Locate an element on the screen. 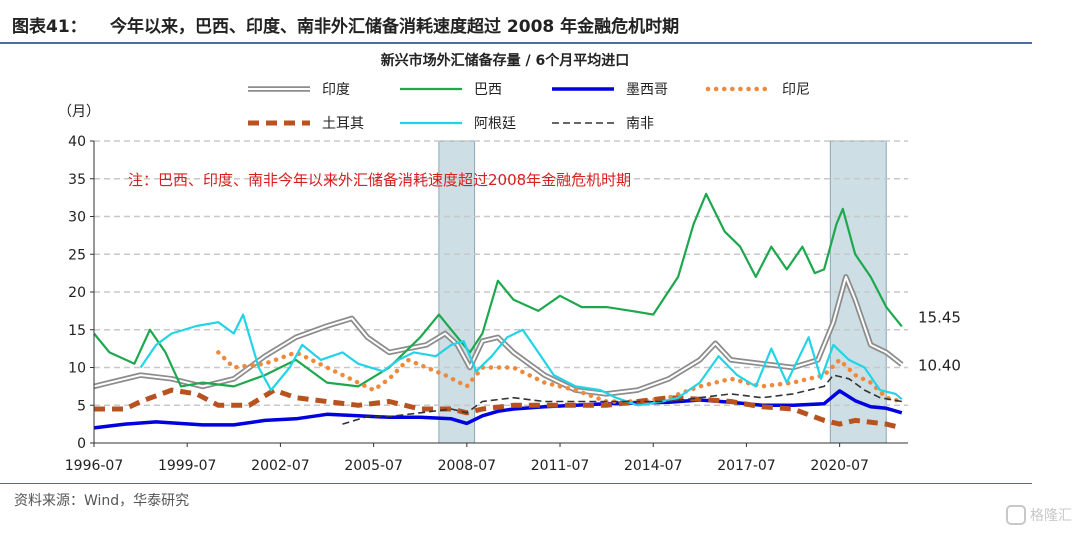 The height and width of the screenshot is (536, 1080). chart-title: 新兴市场外汇储备存量 / 6个月平均进口 is located at coordinates (505, 60).